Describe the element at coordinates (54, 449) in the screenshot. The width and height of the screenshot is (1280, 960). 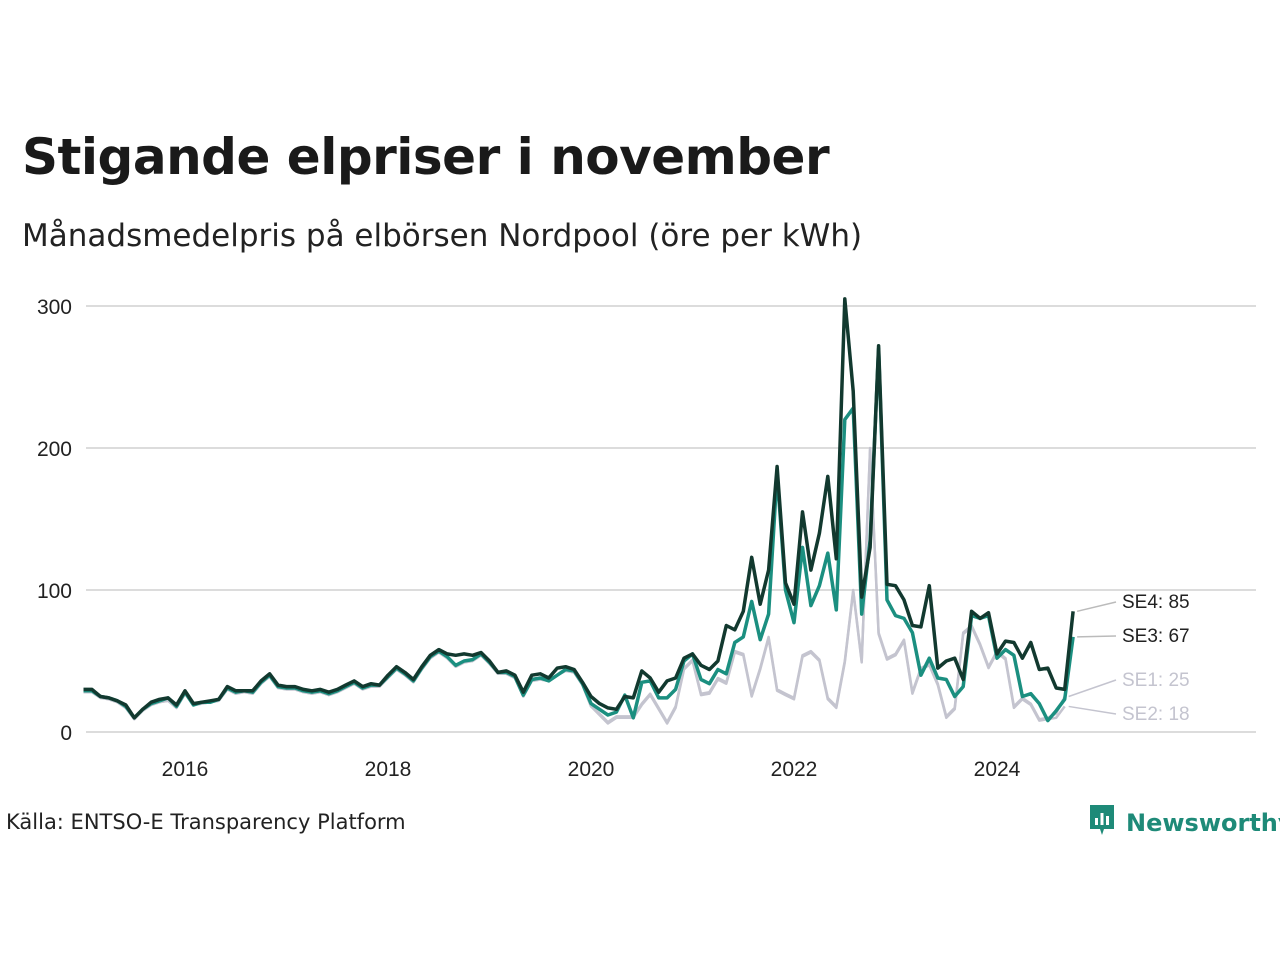
I see `y-tick-label: 200` at that location.